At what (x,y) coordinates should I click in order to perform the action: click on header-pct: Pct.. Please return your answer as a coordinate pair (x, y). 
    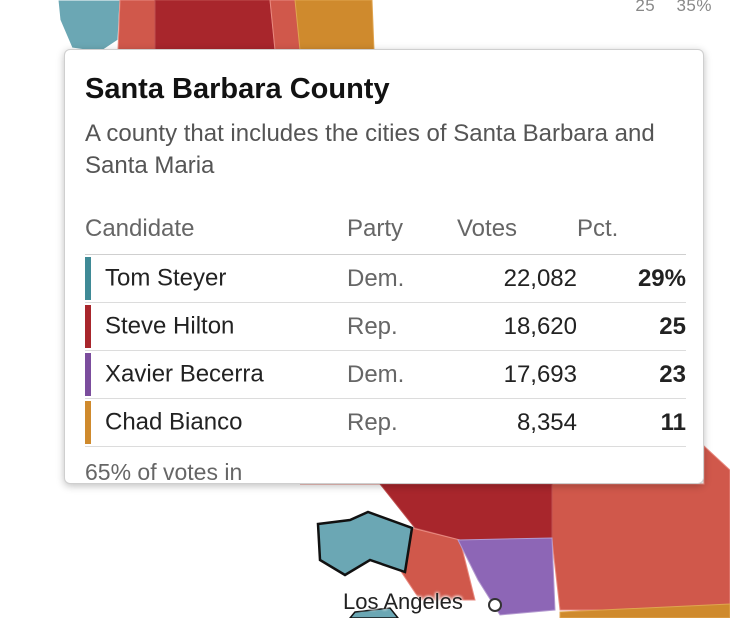
    Looking at the image, I should click on (631, 229).